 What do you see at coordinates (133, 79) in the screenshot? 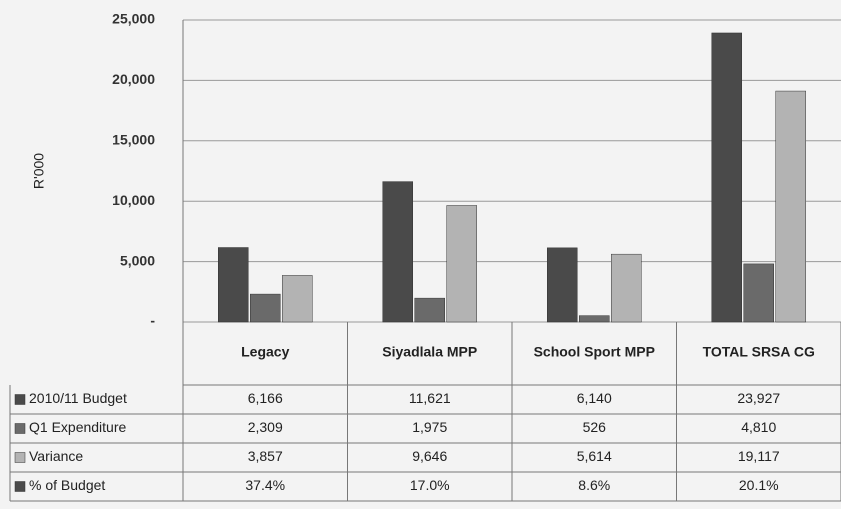
I see `y-tick-label: 20,000` at bounding box center [133, 79].